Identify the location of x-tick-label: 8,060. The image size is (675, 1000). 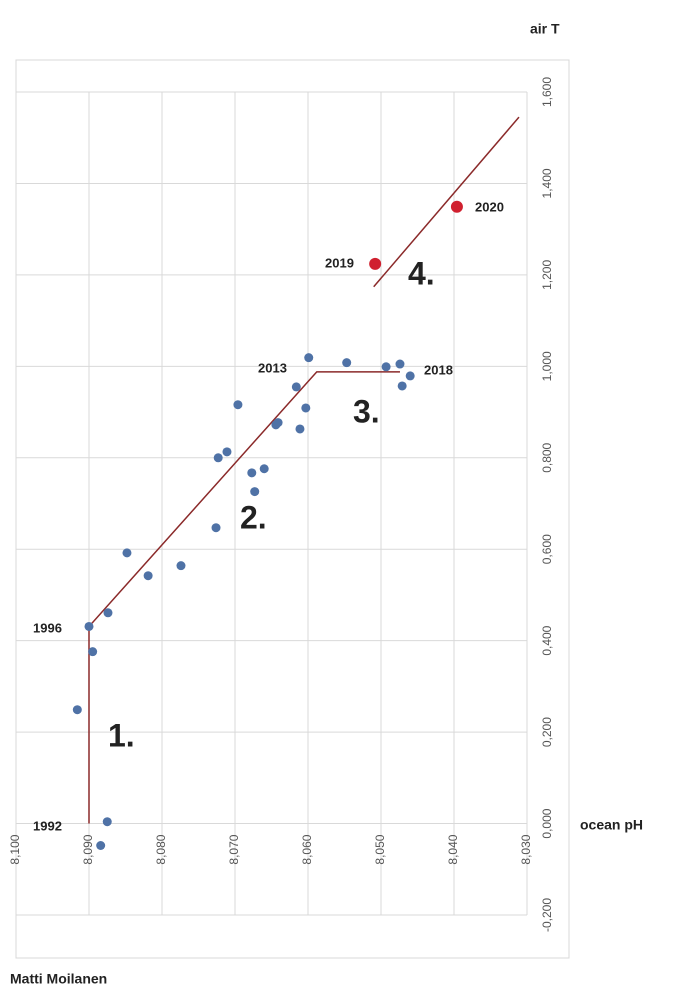
(307, 849).